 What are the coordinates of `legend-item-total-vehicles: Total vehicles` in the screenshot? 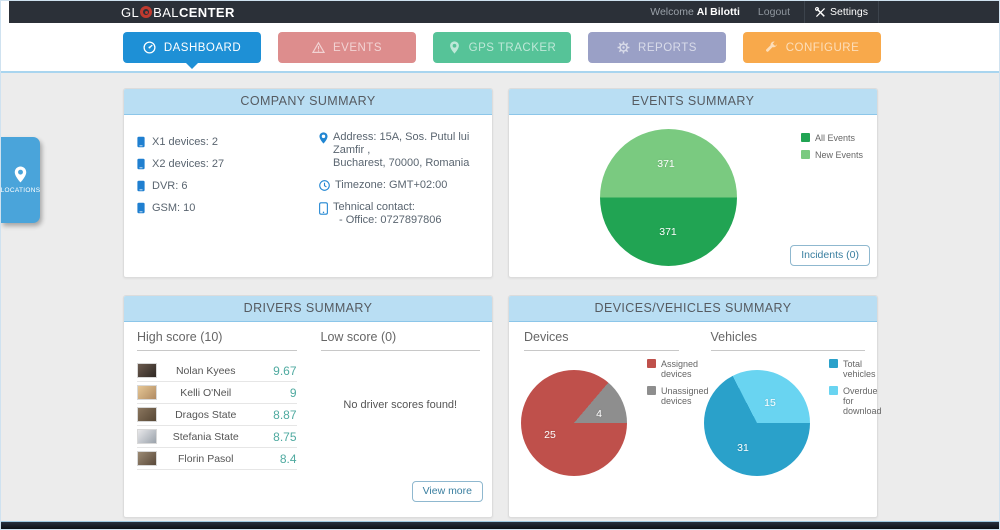 It's located at (853, 369).